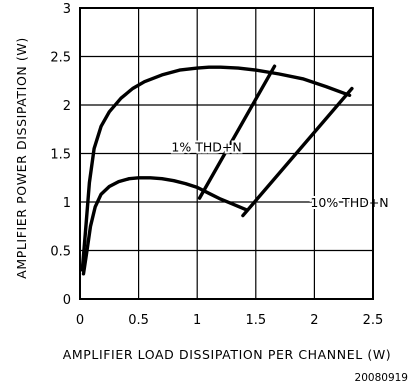 The image size is (414, 392). Describe the element at coordinates (60, 155) in the screenshot. I see `y-tick-label: 1.5` at that location.